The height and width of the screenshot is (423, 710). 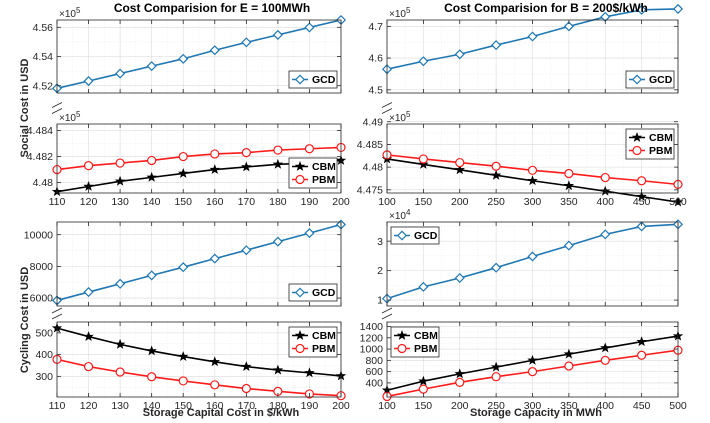 I want to click on chart4-lower-legend-box, so click(x=415, y=342).